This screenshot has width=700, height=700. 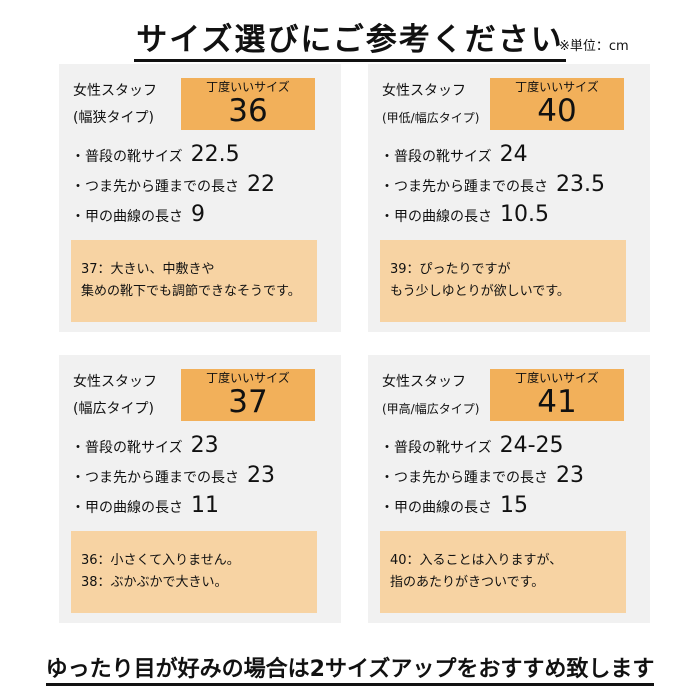 I want to click on comment-line: 指のあたりがきついです。, so click(x=467, y=582).